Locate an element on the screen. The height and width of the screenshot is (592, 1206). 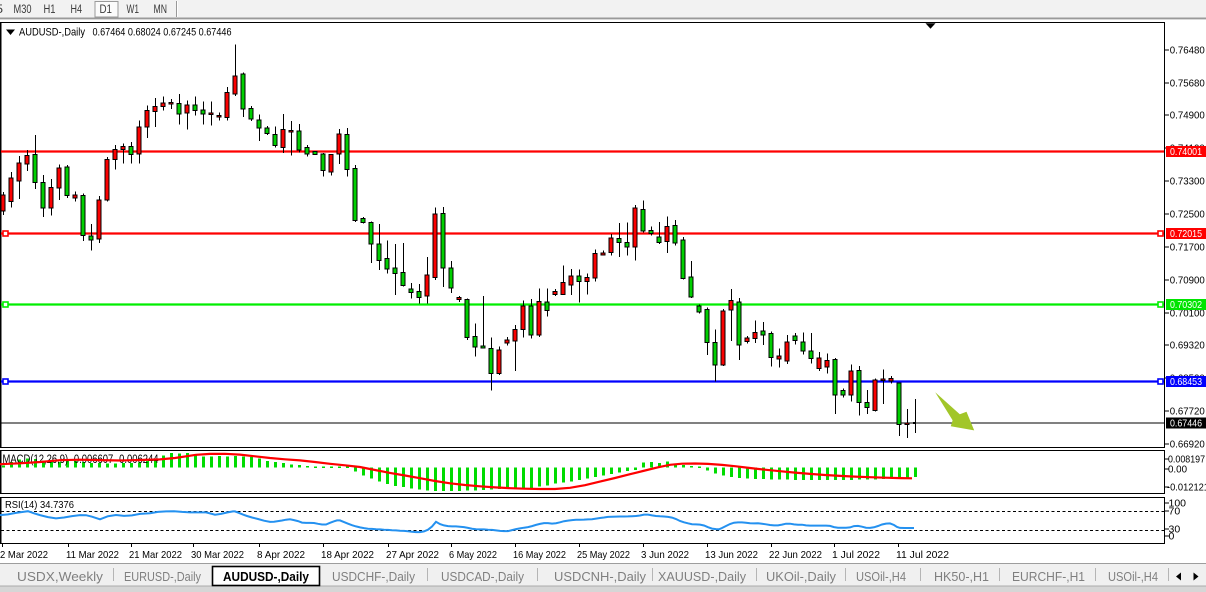
svg-text: EURCHF-,H1 is located at coordinates (1048, 576).